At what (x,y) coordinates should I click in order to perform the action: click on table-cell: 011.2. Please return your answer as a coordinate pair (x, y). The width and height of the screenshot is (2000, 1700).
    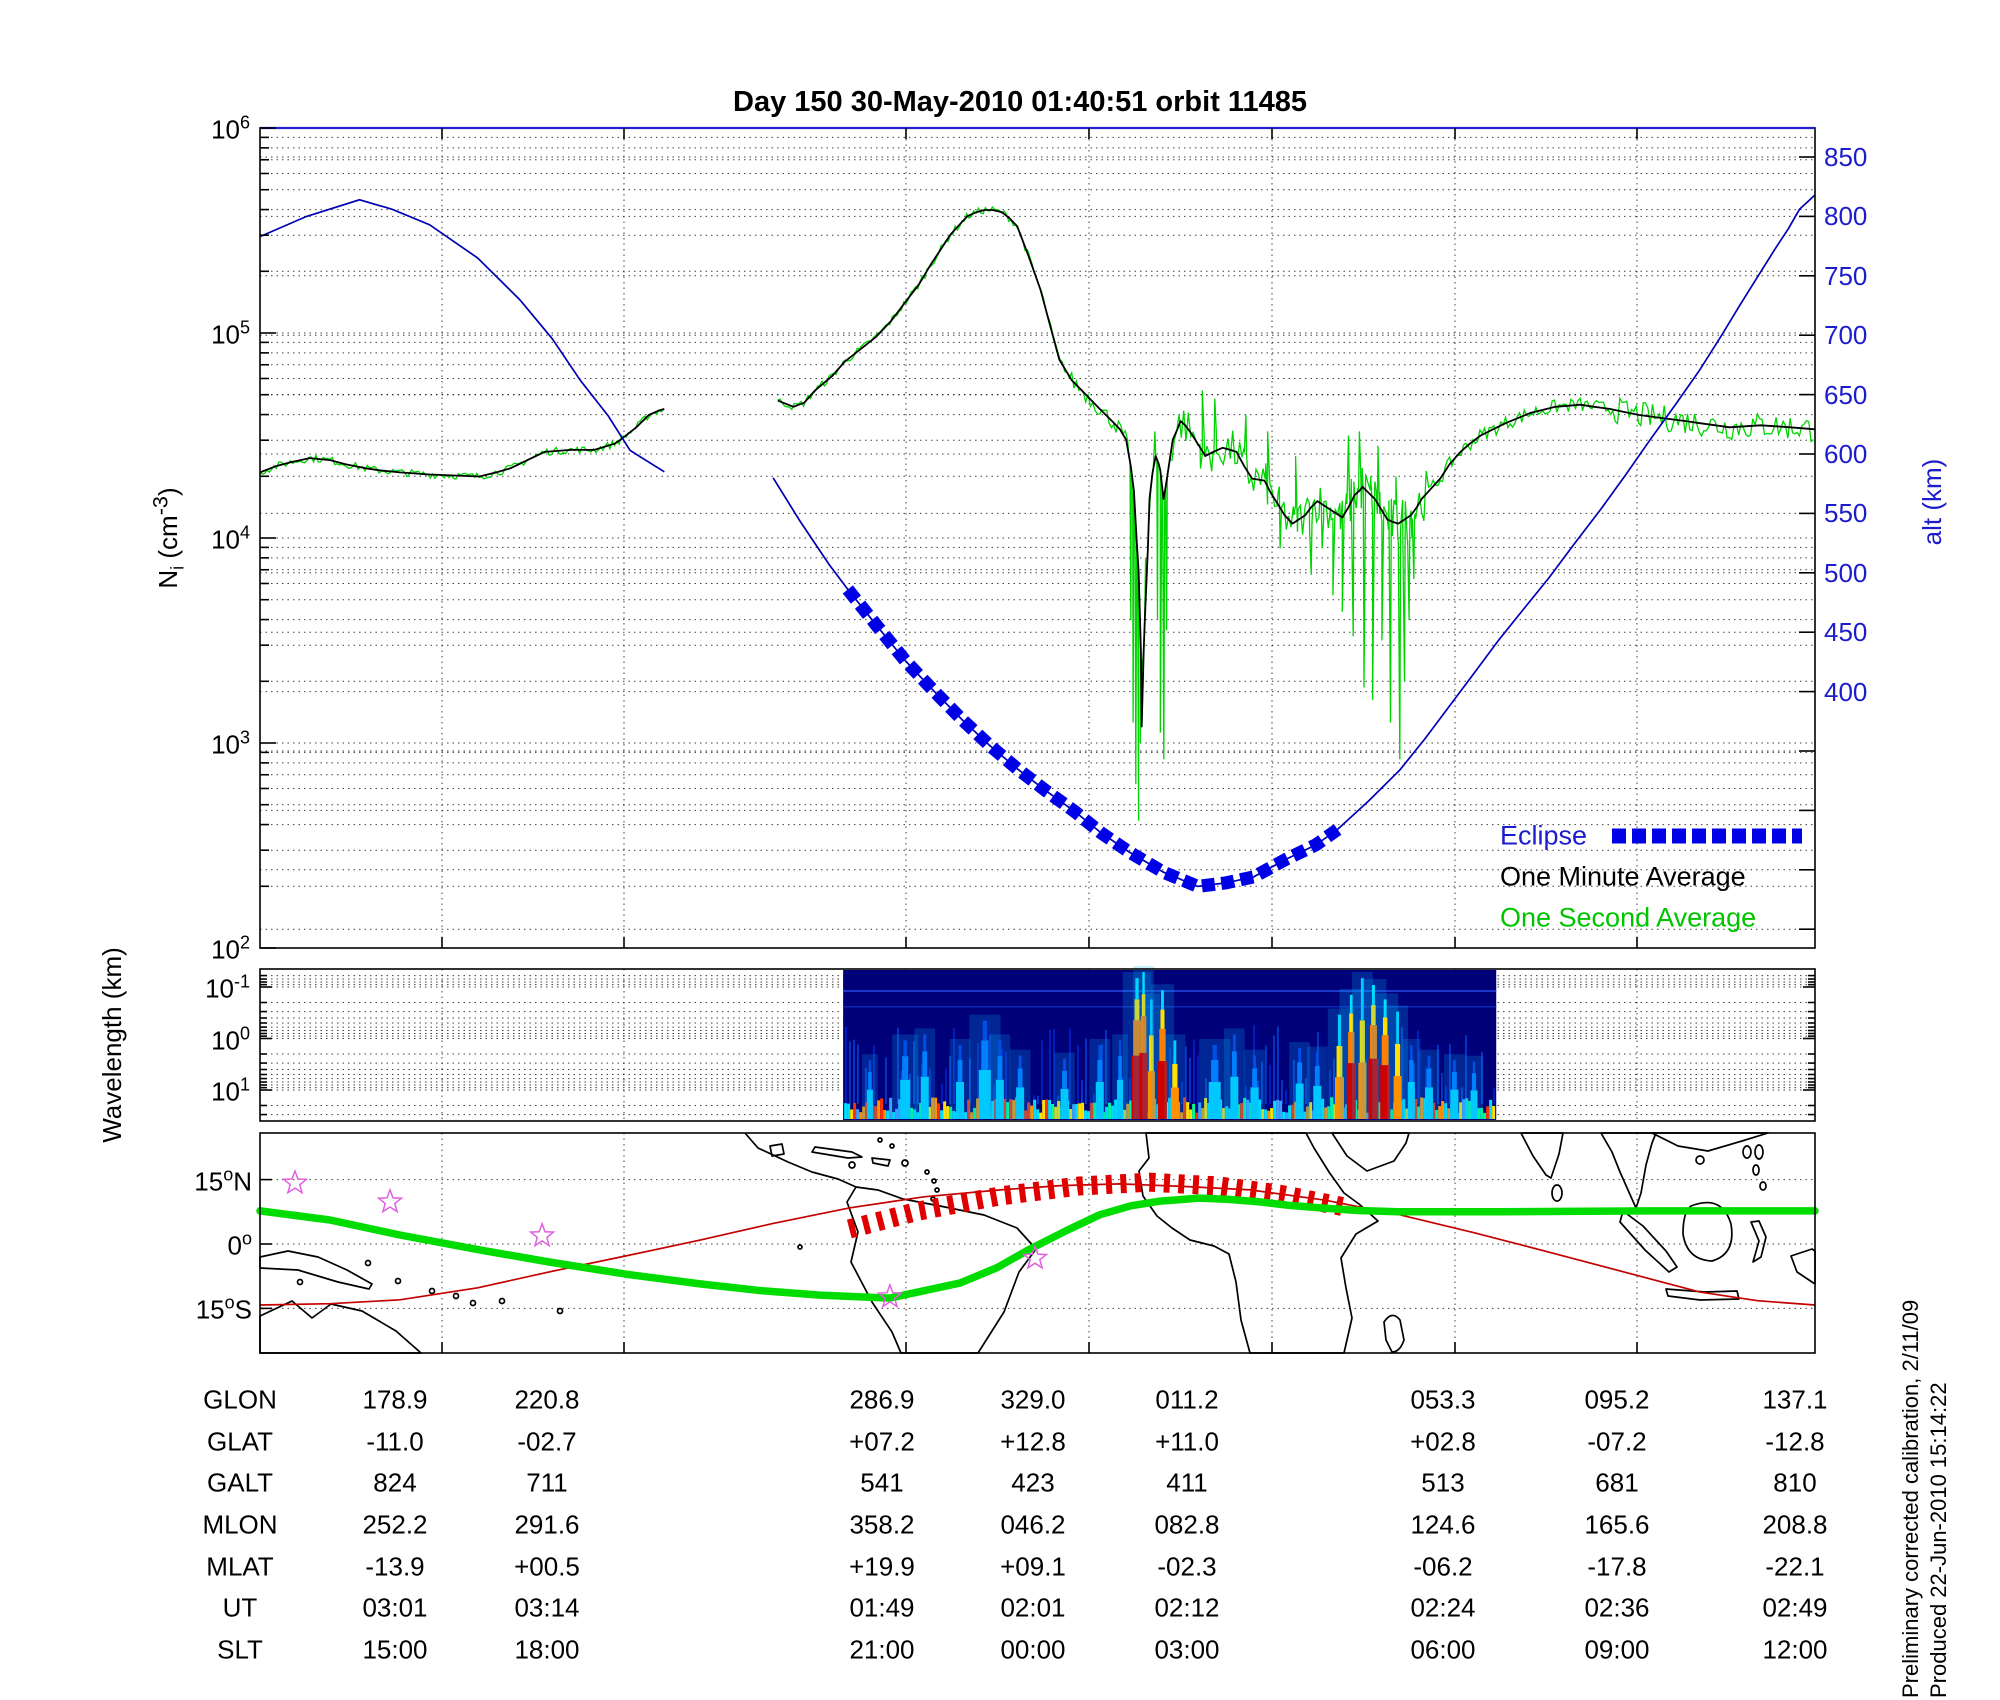
    Looking at the image, I should click on (1187, 1399).